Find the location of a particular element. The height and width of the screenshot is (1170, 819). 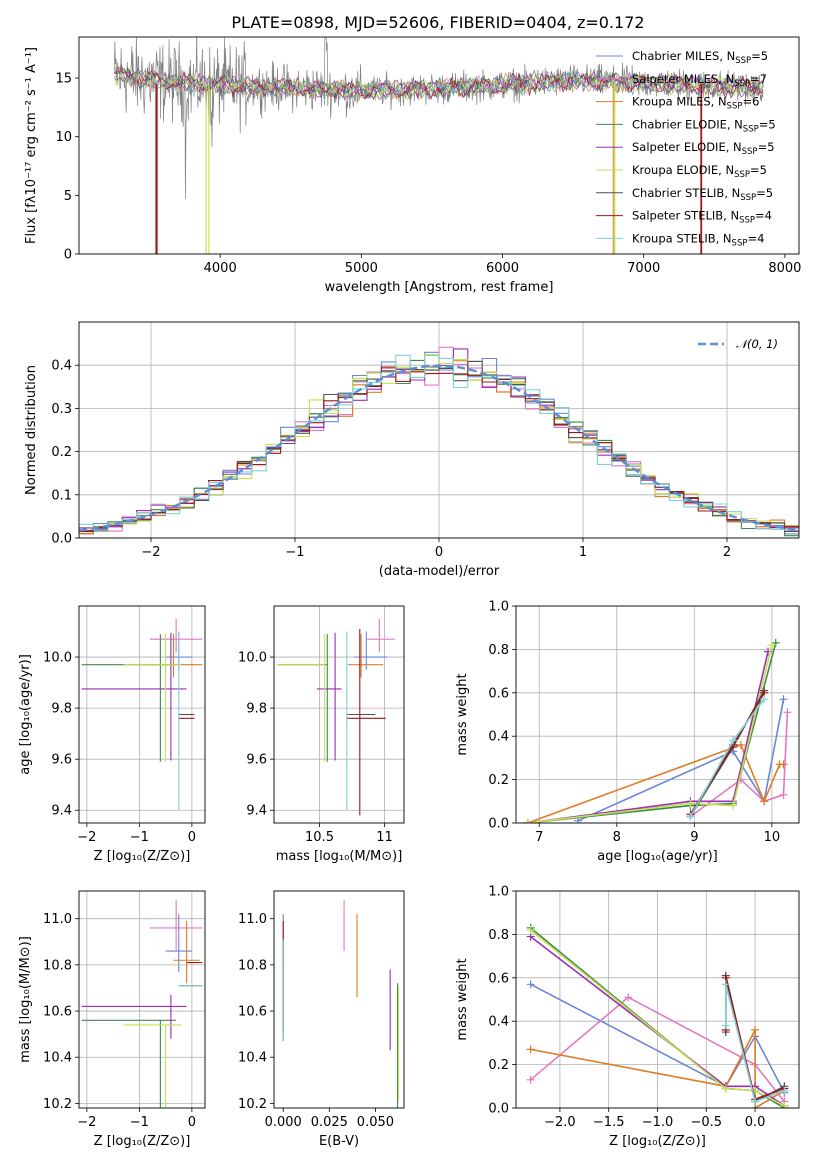

spectrum-model-chabrier-stelib is located at coordinates (439, 81).